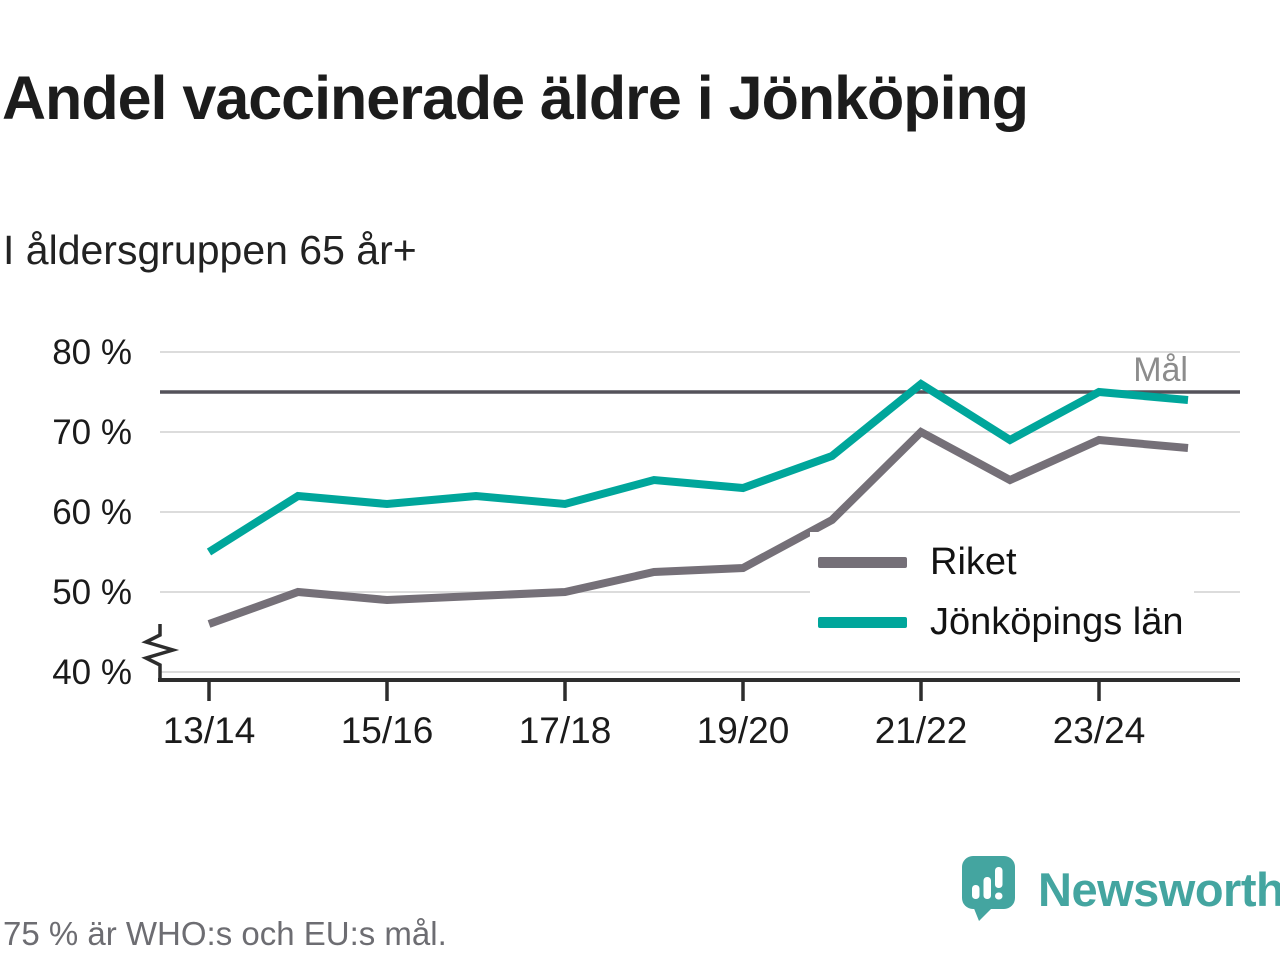  I want to click on x-axis-tick-label: 23/24, so click(1099, 730).